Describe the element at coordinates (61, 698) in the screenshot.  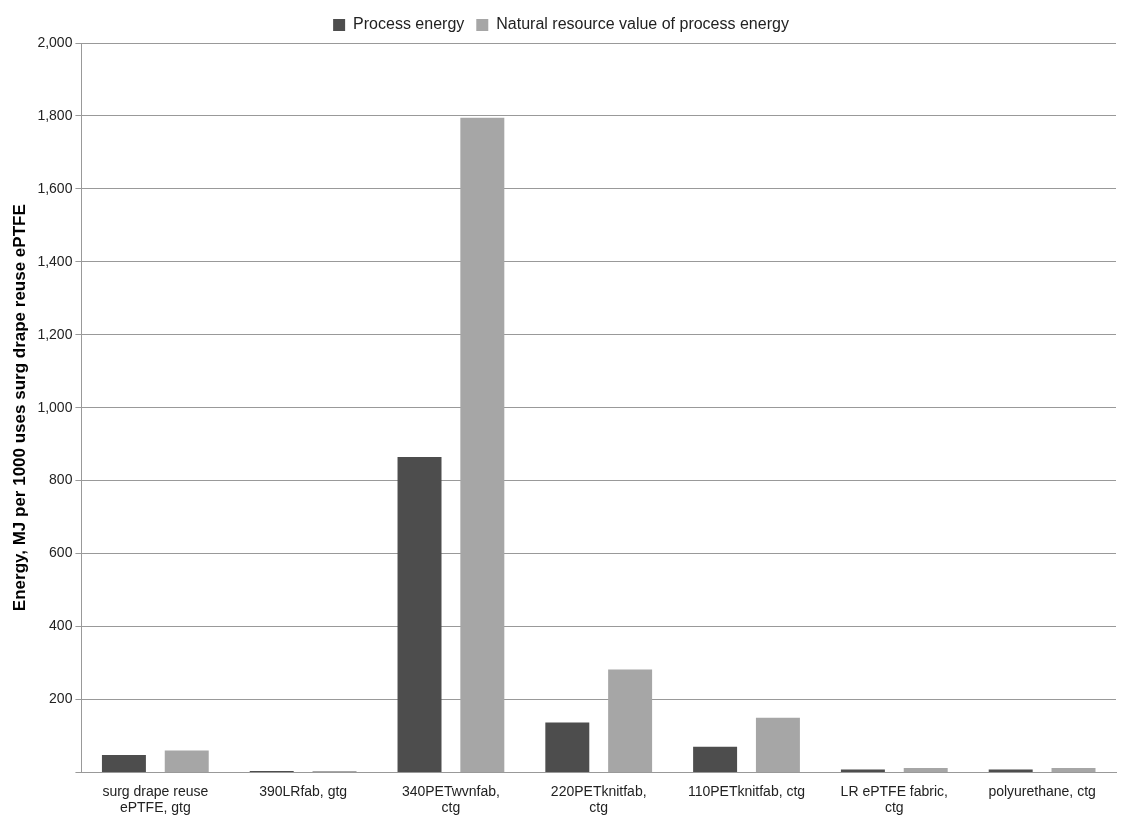
I see `y-tick-label: 200` at that location.